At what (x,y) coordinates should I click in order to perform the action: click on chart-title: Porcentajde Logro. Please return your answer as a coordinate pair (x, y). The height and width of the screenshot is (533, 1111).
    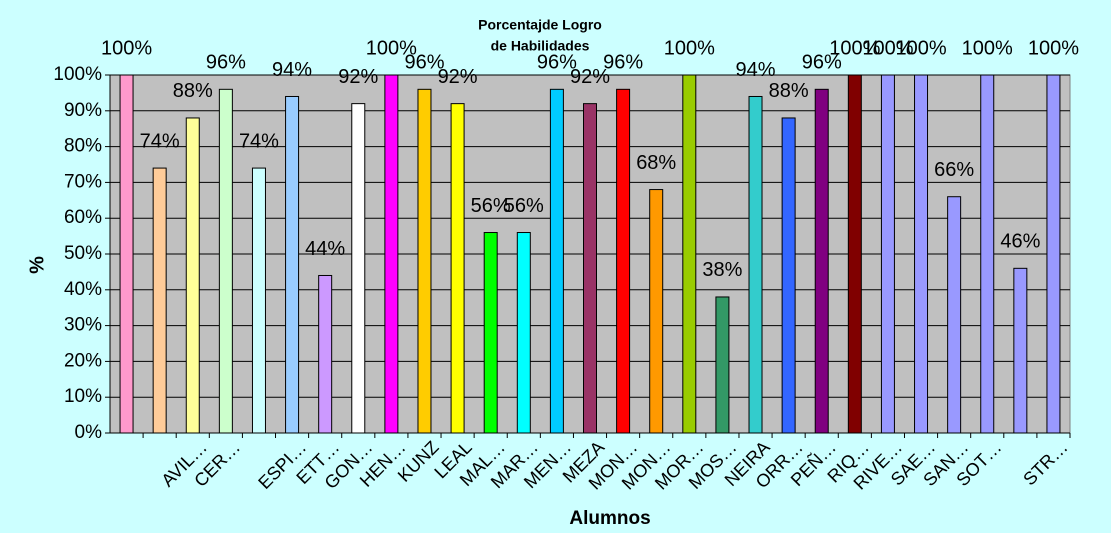
    Looking at the image, I should click on (540, 25).